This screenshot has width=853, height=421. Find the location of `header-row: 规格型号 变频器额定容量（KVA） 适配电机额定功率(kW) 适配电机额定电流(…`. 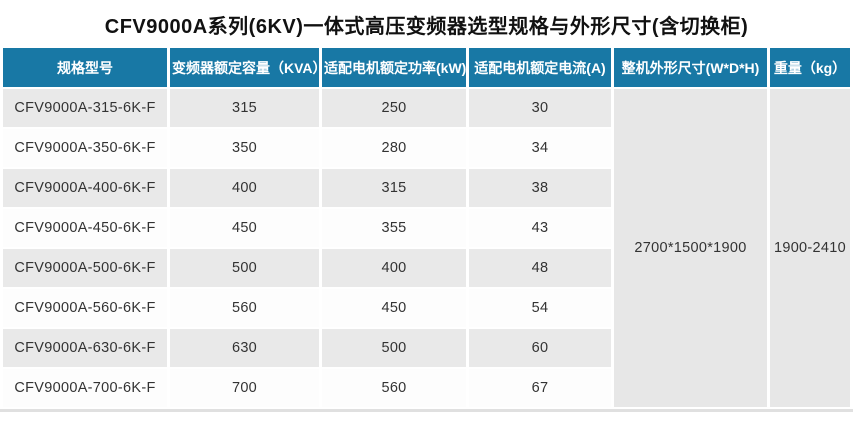

header-row: 规格型号 变频器额定容量（KVA） 适配电机额定功率(kW) 适配电机额定电流(… is located at coordinates (426, 67).